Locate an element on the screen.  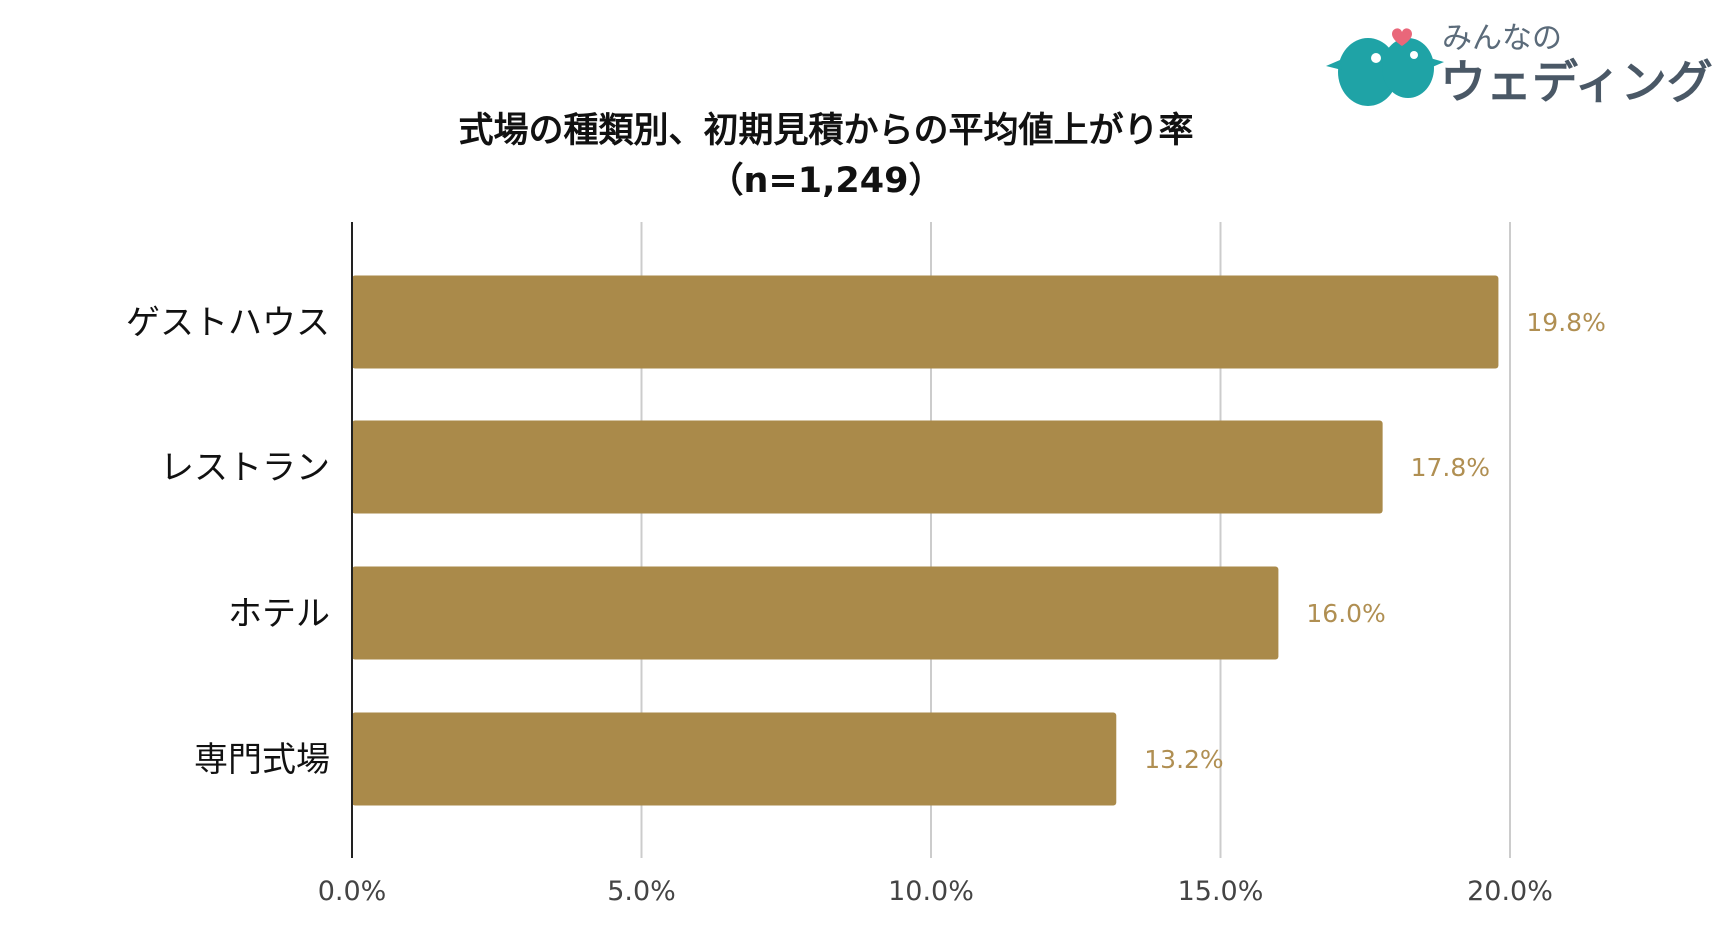
logo-text-small: みんなの is located at coordinates (1502, 38).